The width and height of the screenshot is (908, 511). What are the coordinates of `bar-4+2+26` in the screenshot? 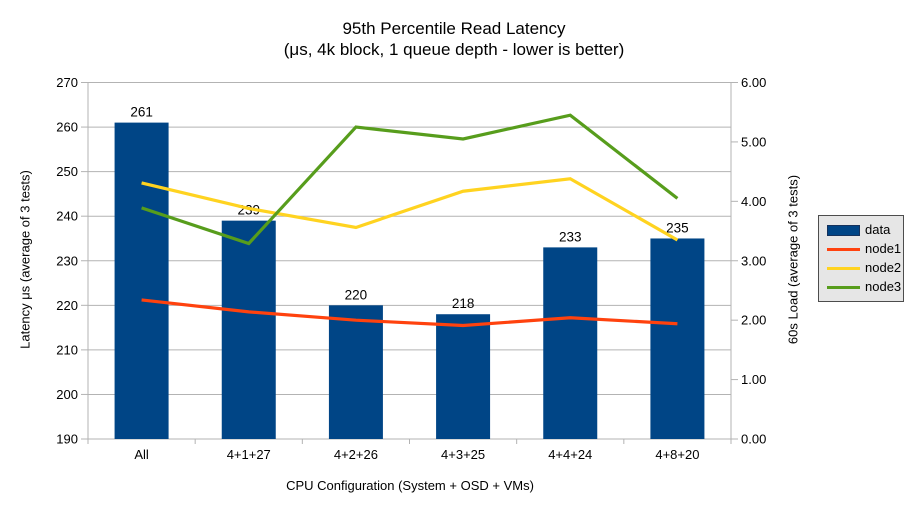 It's located at (355, 372).